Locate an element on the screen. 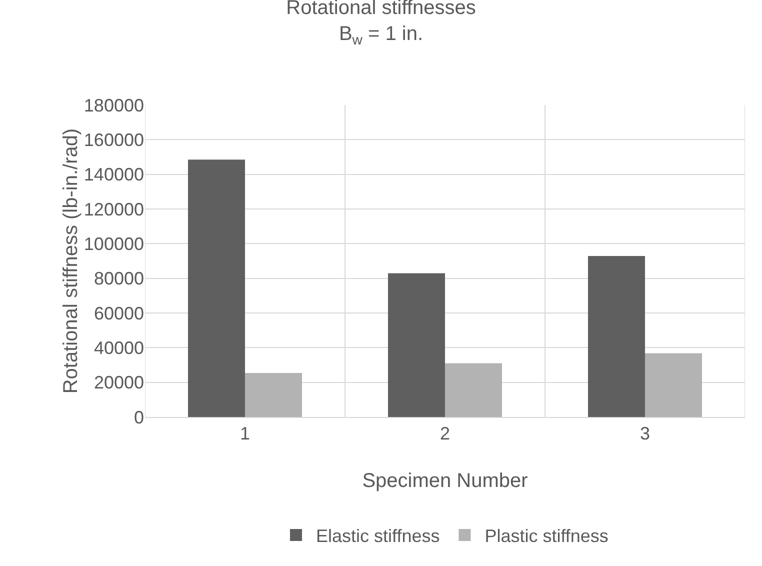 This screenshot has height=566, width=762. legend-label: Elastic stiffness is located at coordinates (378, 536).